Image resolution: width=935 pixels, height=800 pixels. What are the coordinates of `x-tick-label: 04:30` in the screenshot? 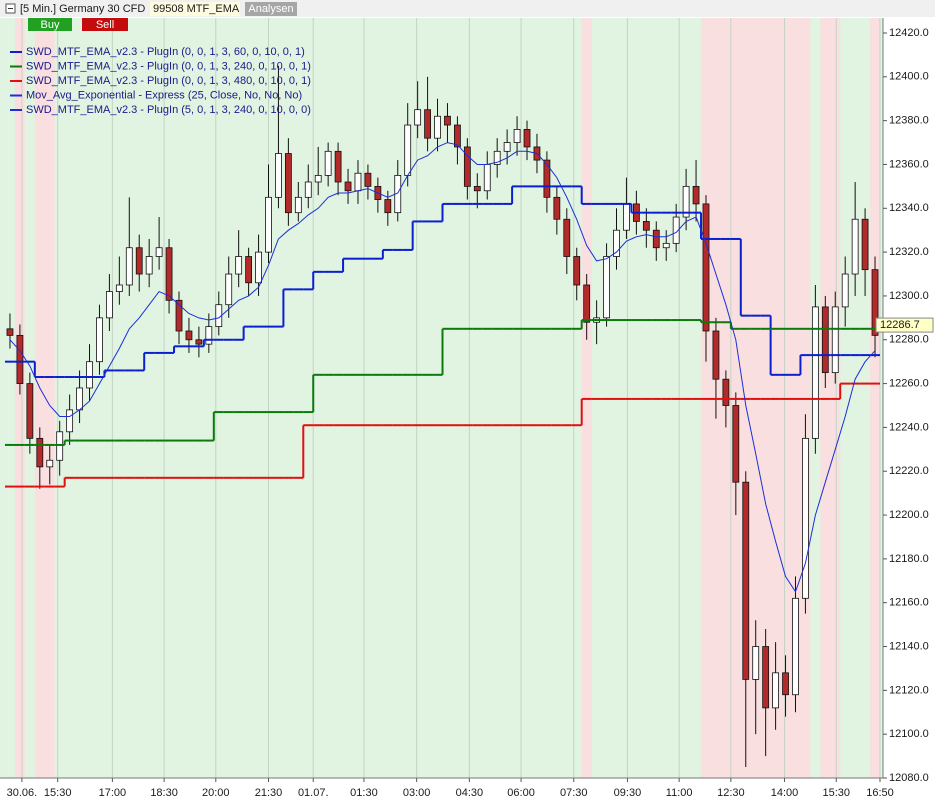 It's located at (470, 793).